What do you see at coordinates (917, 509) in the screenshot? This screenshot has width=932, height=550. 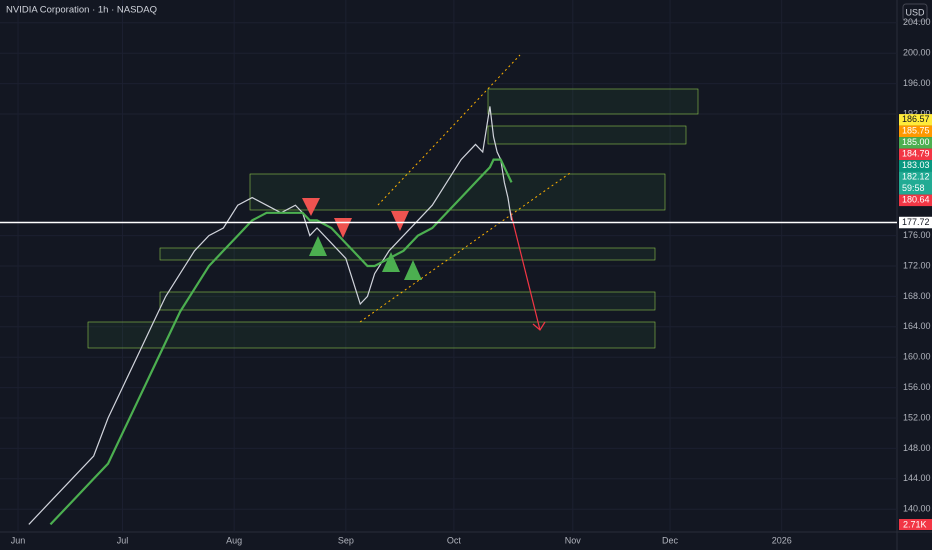 I see `y-tick-label: 140.00` at bounding box center [917, 509].